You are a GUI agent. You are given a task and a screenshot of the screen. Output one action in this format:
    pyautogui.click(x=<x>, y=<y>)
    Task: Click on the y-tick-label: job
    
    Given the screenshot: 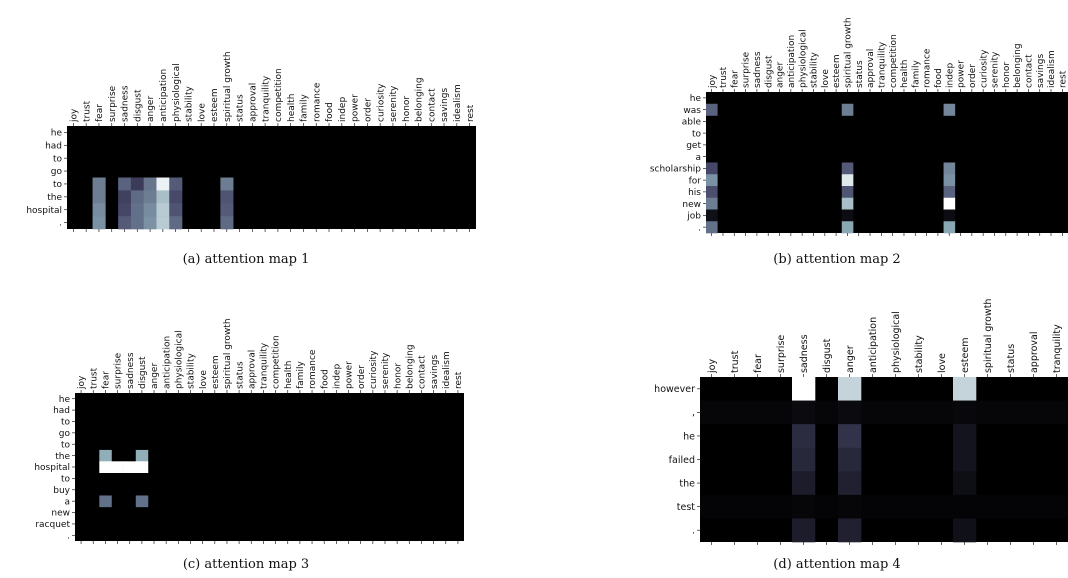 What is the action you would take?
    pyautogui.click(x=693, y=217)
    